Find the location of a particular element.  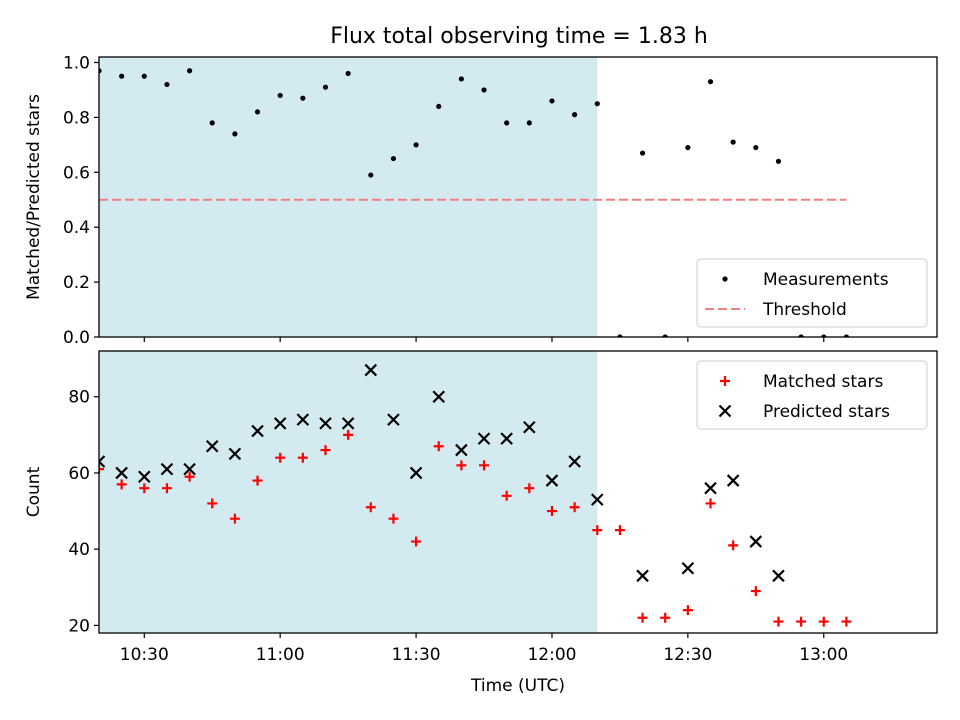

legend-box is located at coordinates (812, 395).